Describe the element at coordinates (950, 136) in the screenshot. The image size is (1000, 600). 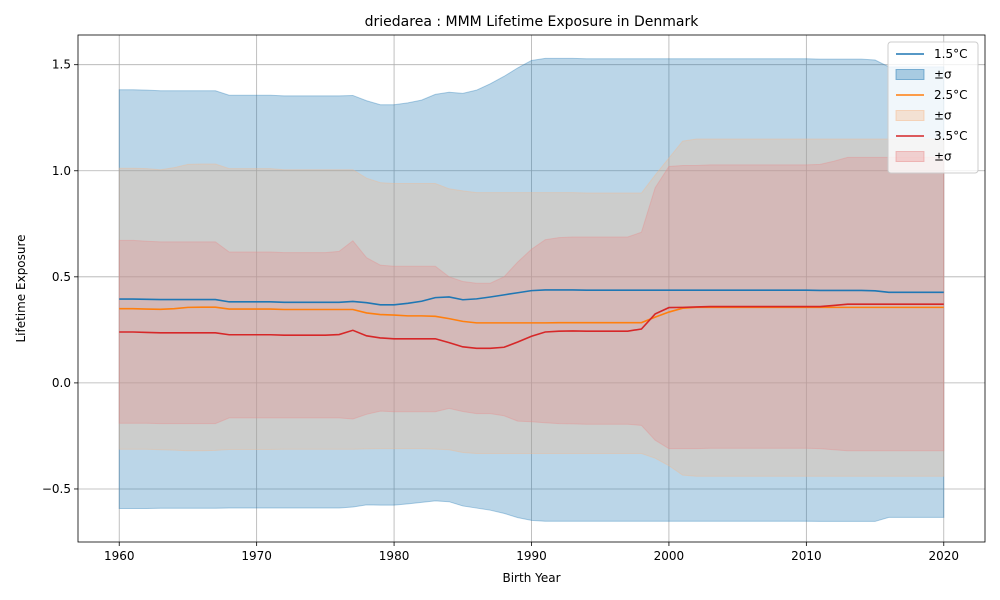
I see `legend-label: 3.5°C` at that location.